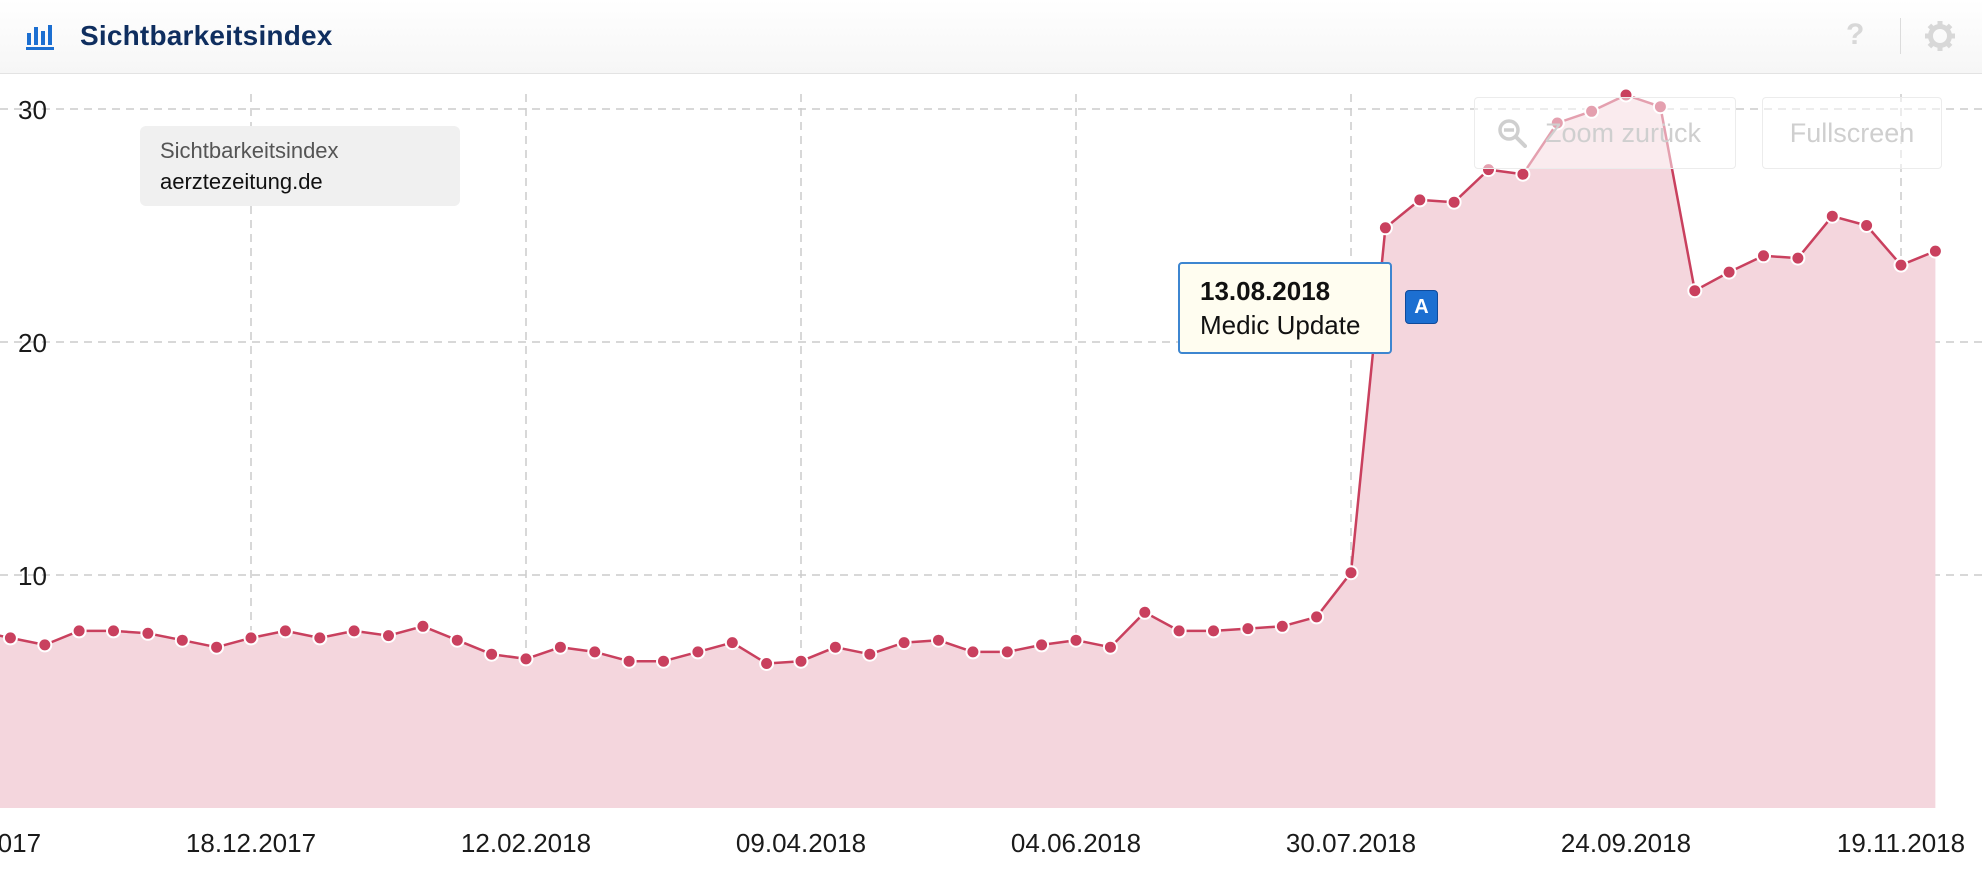  What do you see at coordinates (1900, 36) in the screenshot?
I see `header-divider` at bounding box center [1900, 36].